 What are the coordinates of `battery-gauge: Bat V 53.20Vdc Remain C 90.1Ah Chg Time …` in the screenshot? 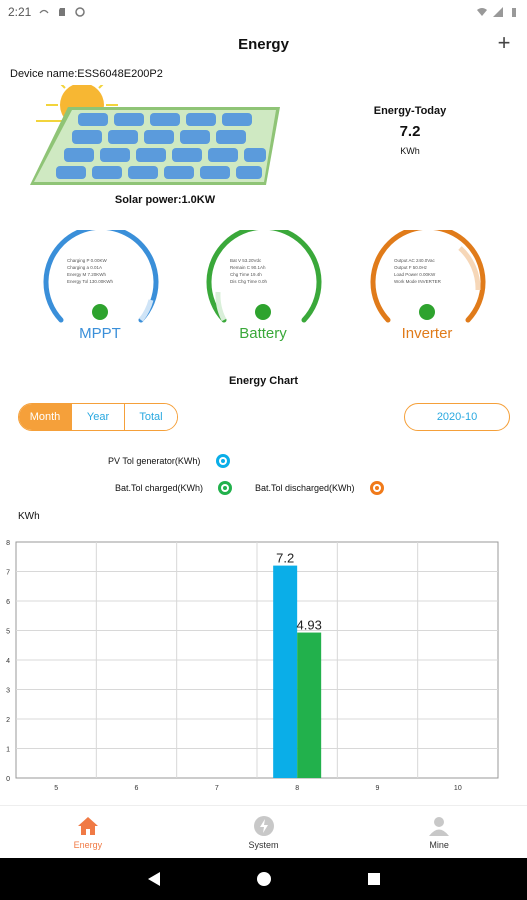 It's located at (264, 290).